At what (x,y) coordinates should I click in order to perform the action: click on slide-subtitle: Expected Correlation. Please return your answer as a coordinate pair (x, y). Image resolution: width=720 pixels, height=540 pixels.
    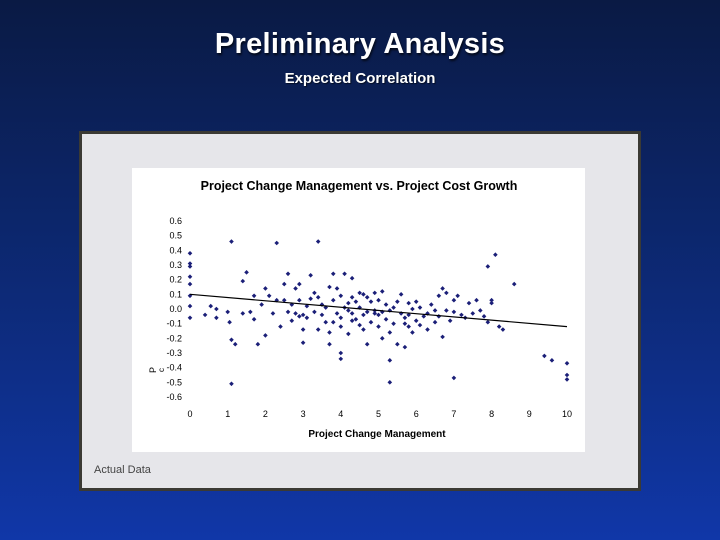
    Looking at the image, I should click on (360, 78).